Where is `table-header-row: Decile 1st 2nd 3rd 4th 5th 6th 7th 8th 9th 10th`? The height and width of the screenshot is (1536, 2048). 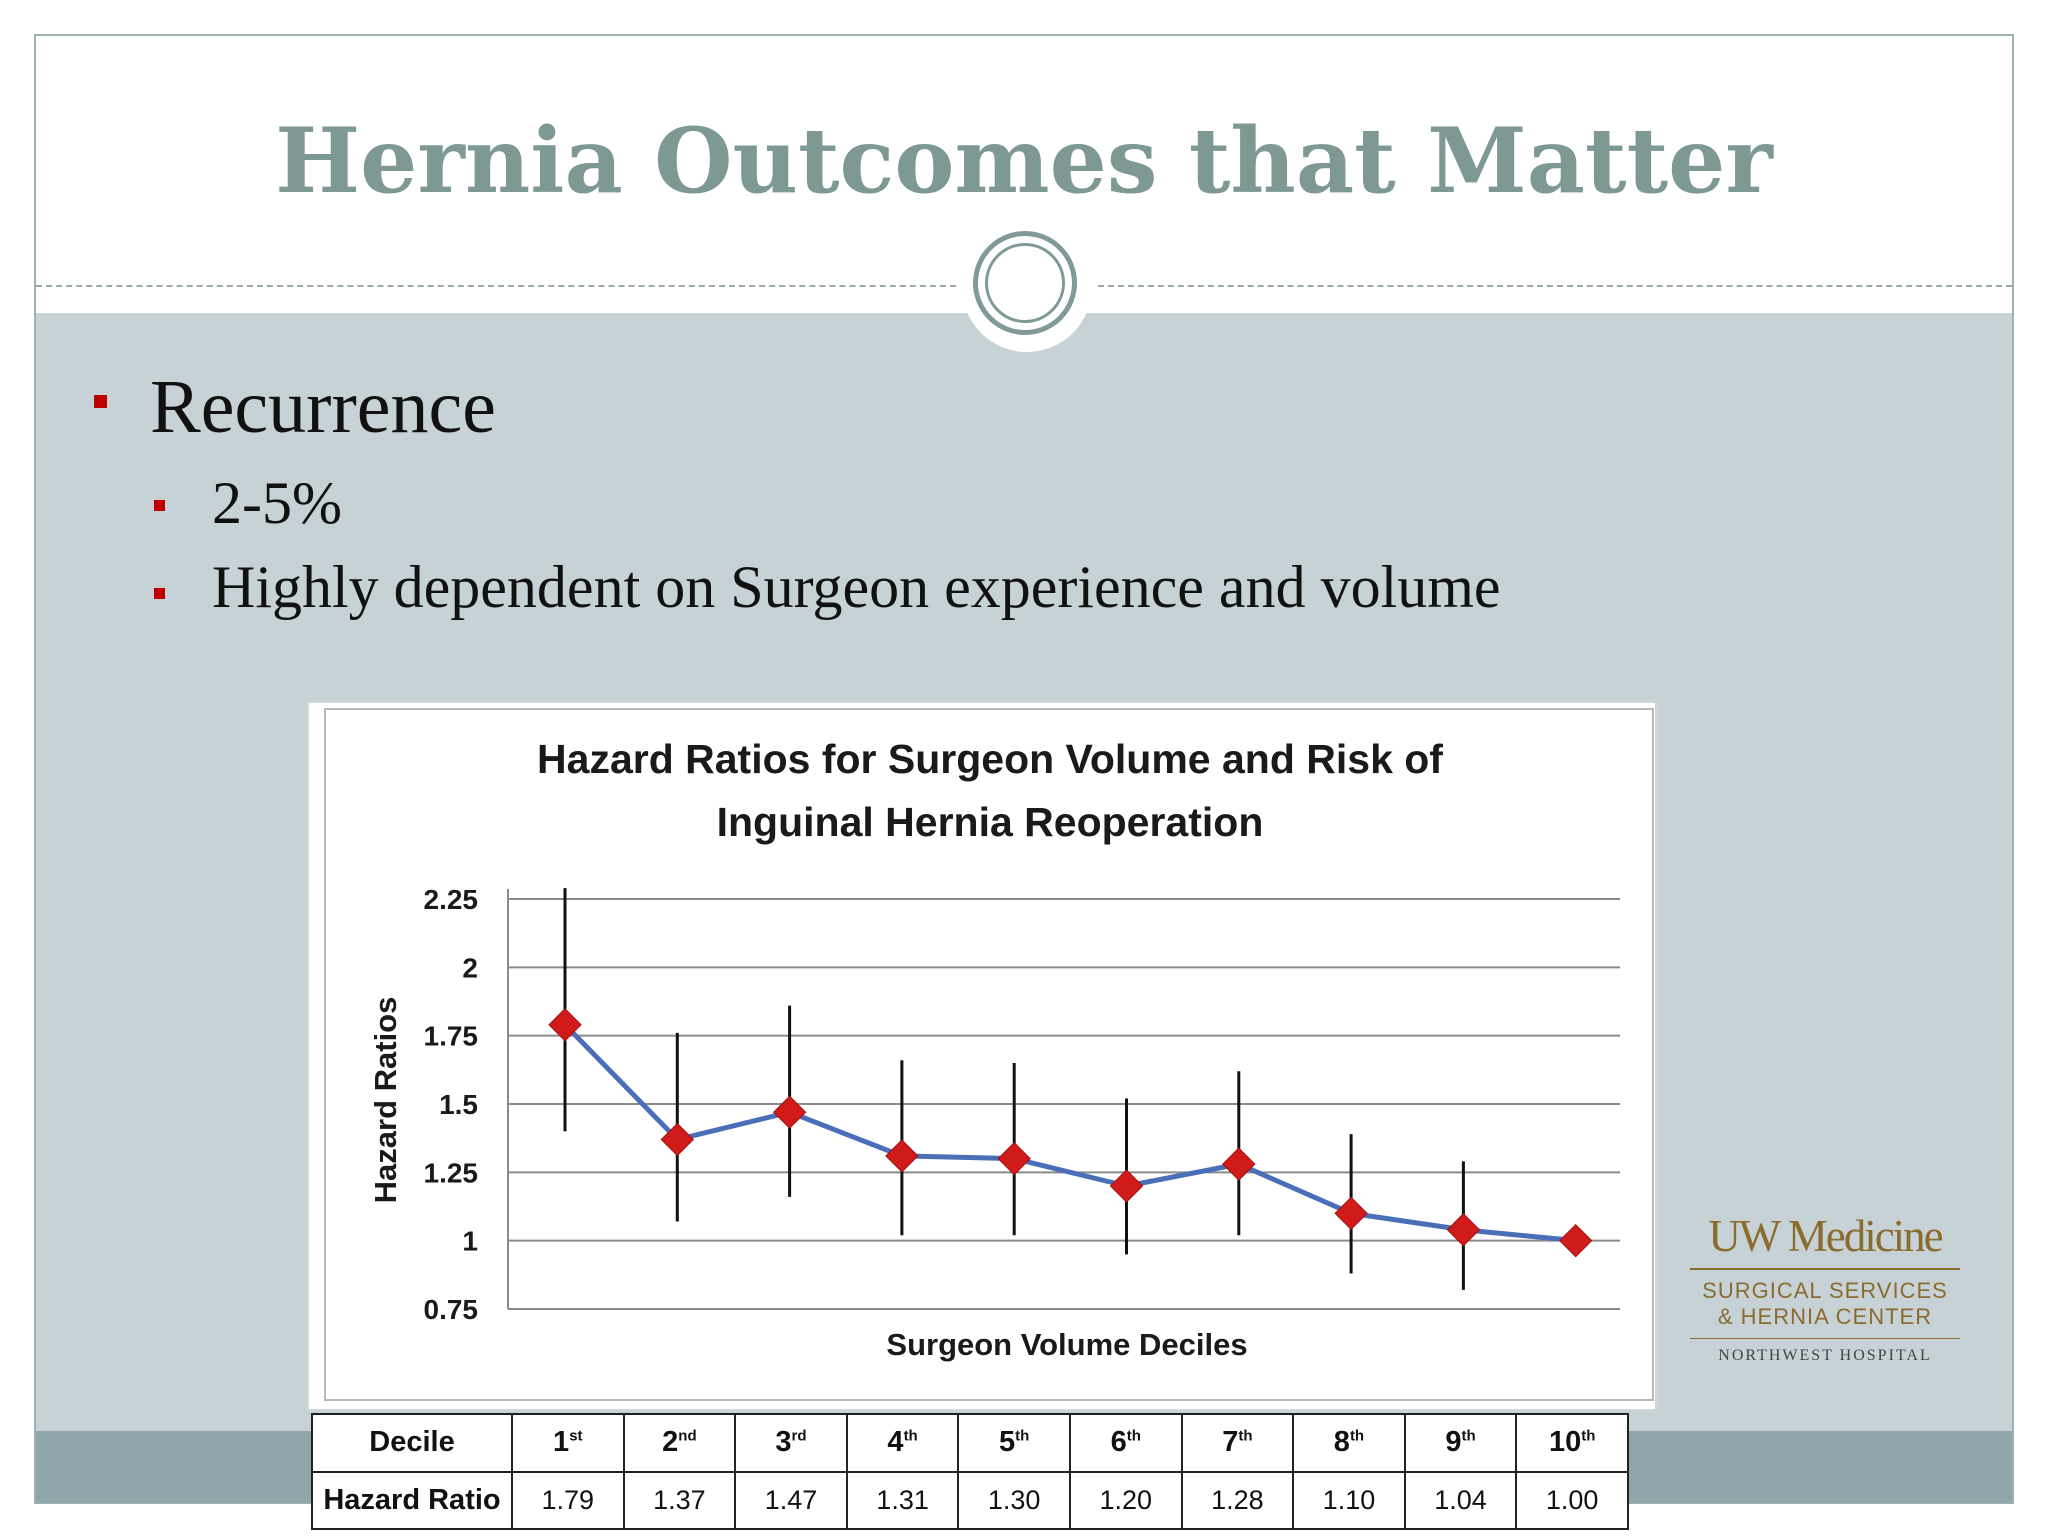
table-header-row: Decile 1st 2nd 3rd 4th 5th 6th 7th 8th 9th 10th is located at coordinates (970, 1443).